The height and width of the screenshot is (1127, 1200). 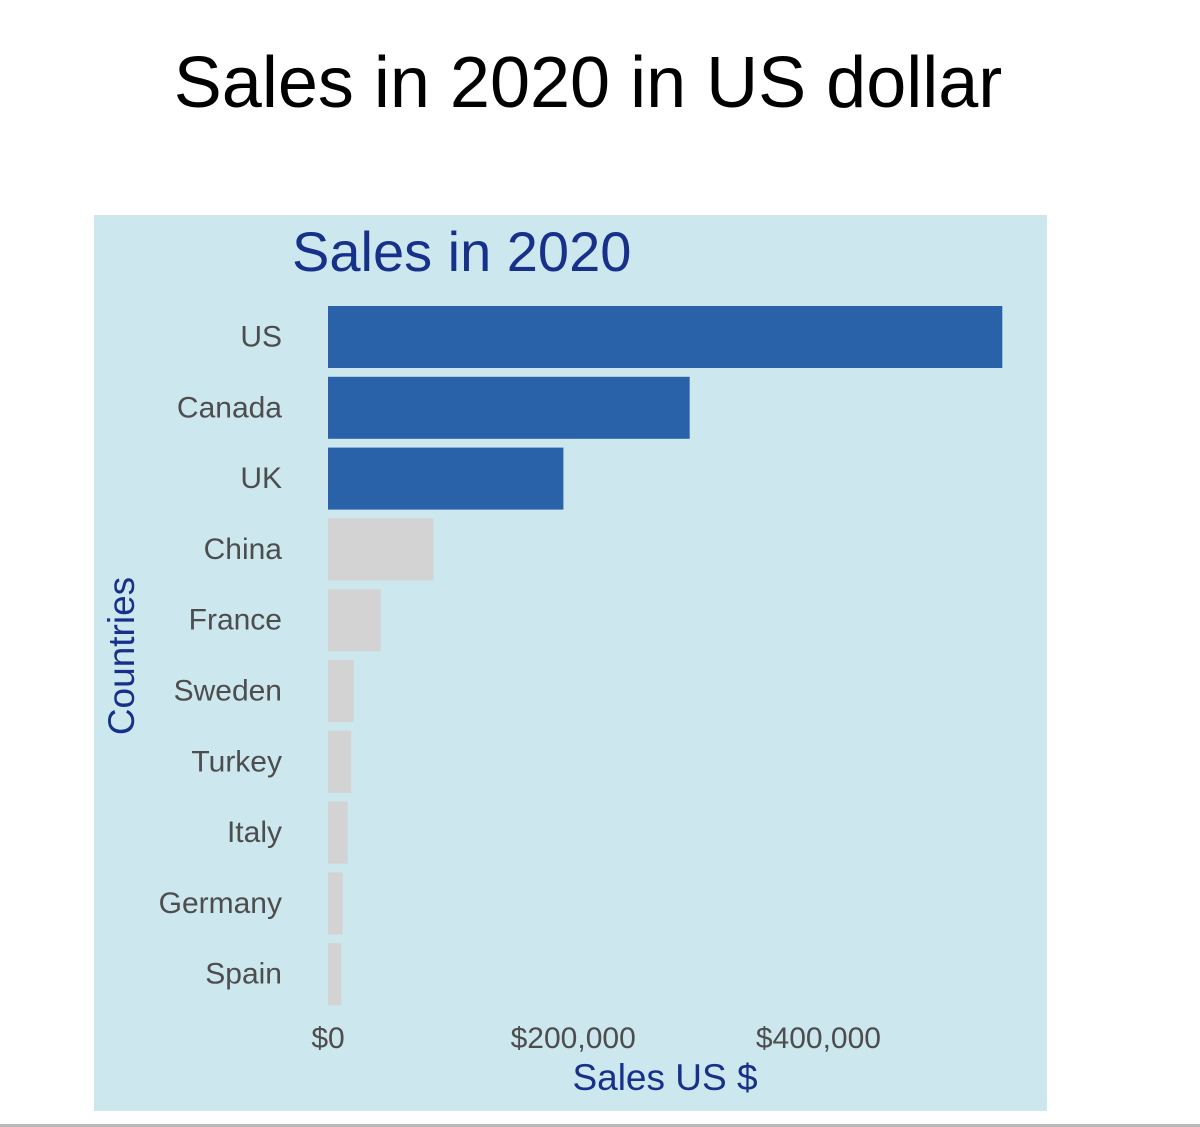 What do you see at coordinates (327, 1038) in the screenshot?
I see `x-tick-label-0: $0` at bounding box center [327, 1038].